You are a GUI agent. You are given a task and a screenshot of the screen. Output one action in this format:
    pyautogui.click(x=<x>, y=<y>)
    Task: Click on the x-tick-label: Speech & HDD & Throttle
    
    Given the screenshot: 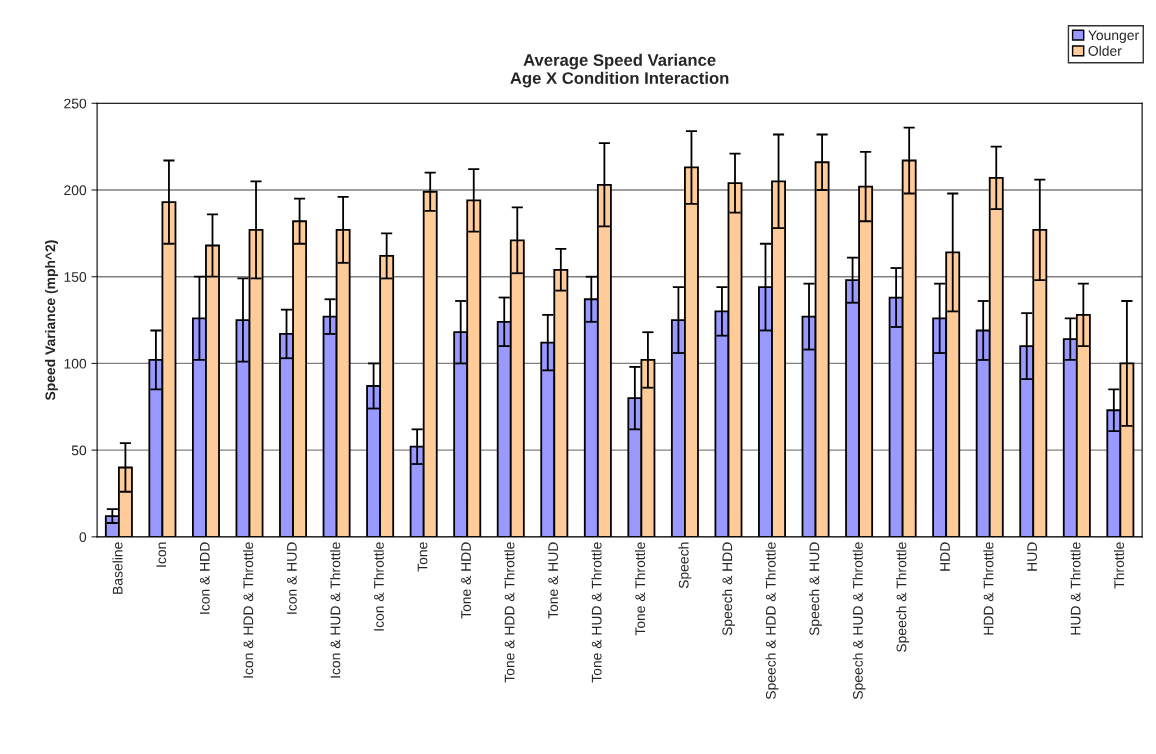 What is the action you would take?
    pyautogui.click(x=772, y=621)
    